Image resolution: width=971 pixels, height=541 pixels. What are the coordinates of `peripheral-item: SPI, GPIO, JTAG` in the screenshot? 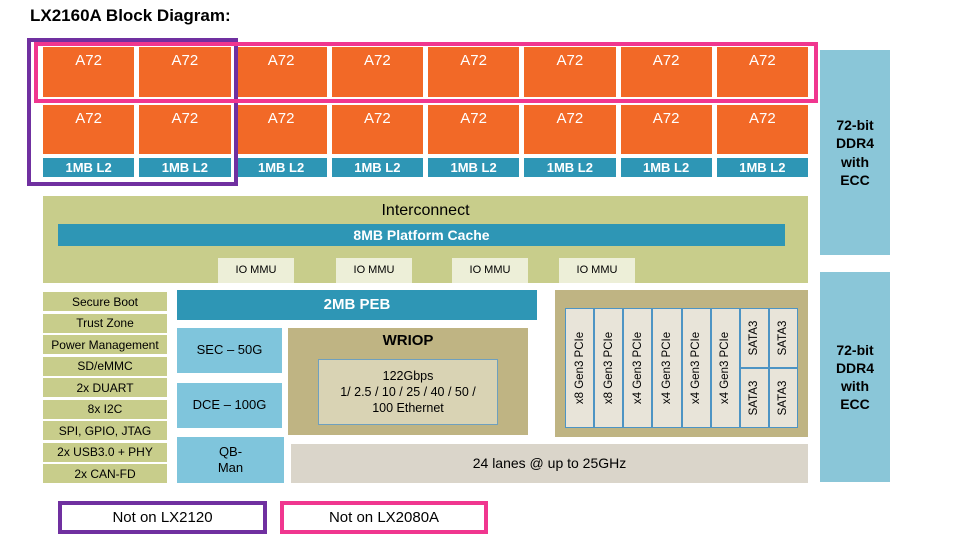 It's located at (105, 430).